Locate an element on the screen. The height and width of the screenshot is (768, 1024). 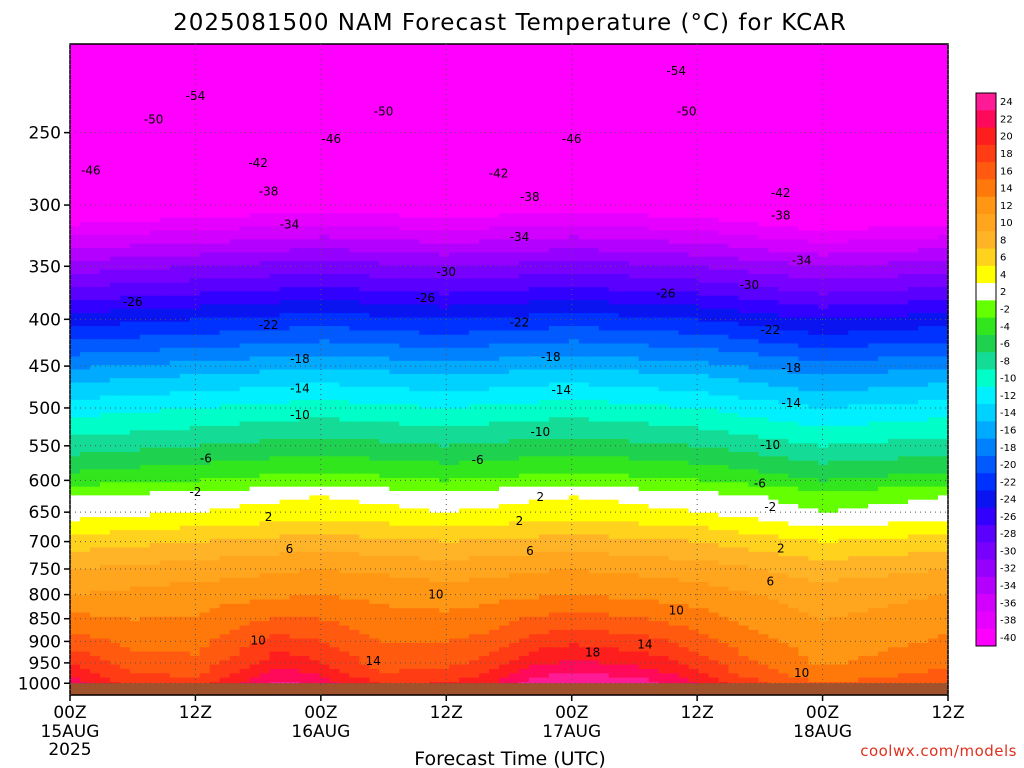
x-tick-label: 00Z is located at coordinates (822, 713).